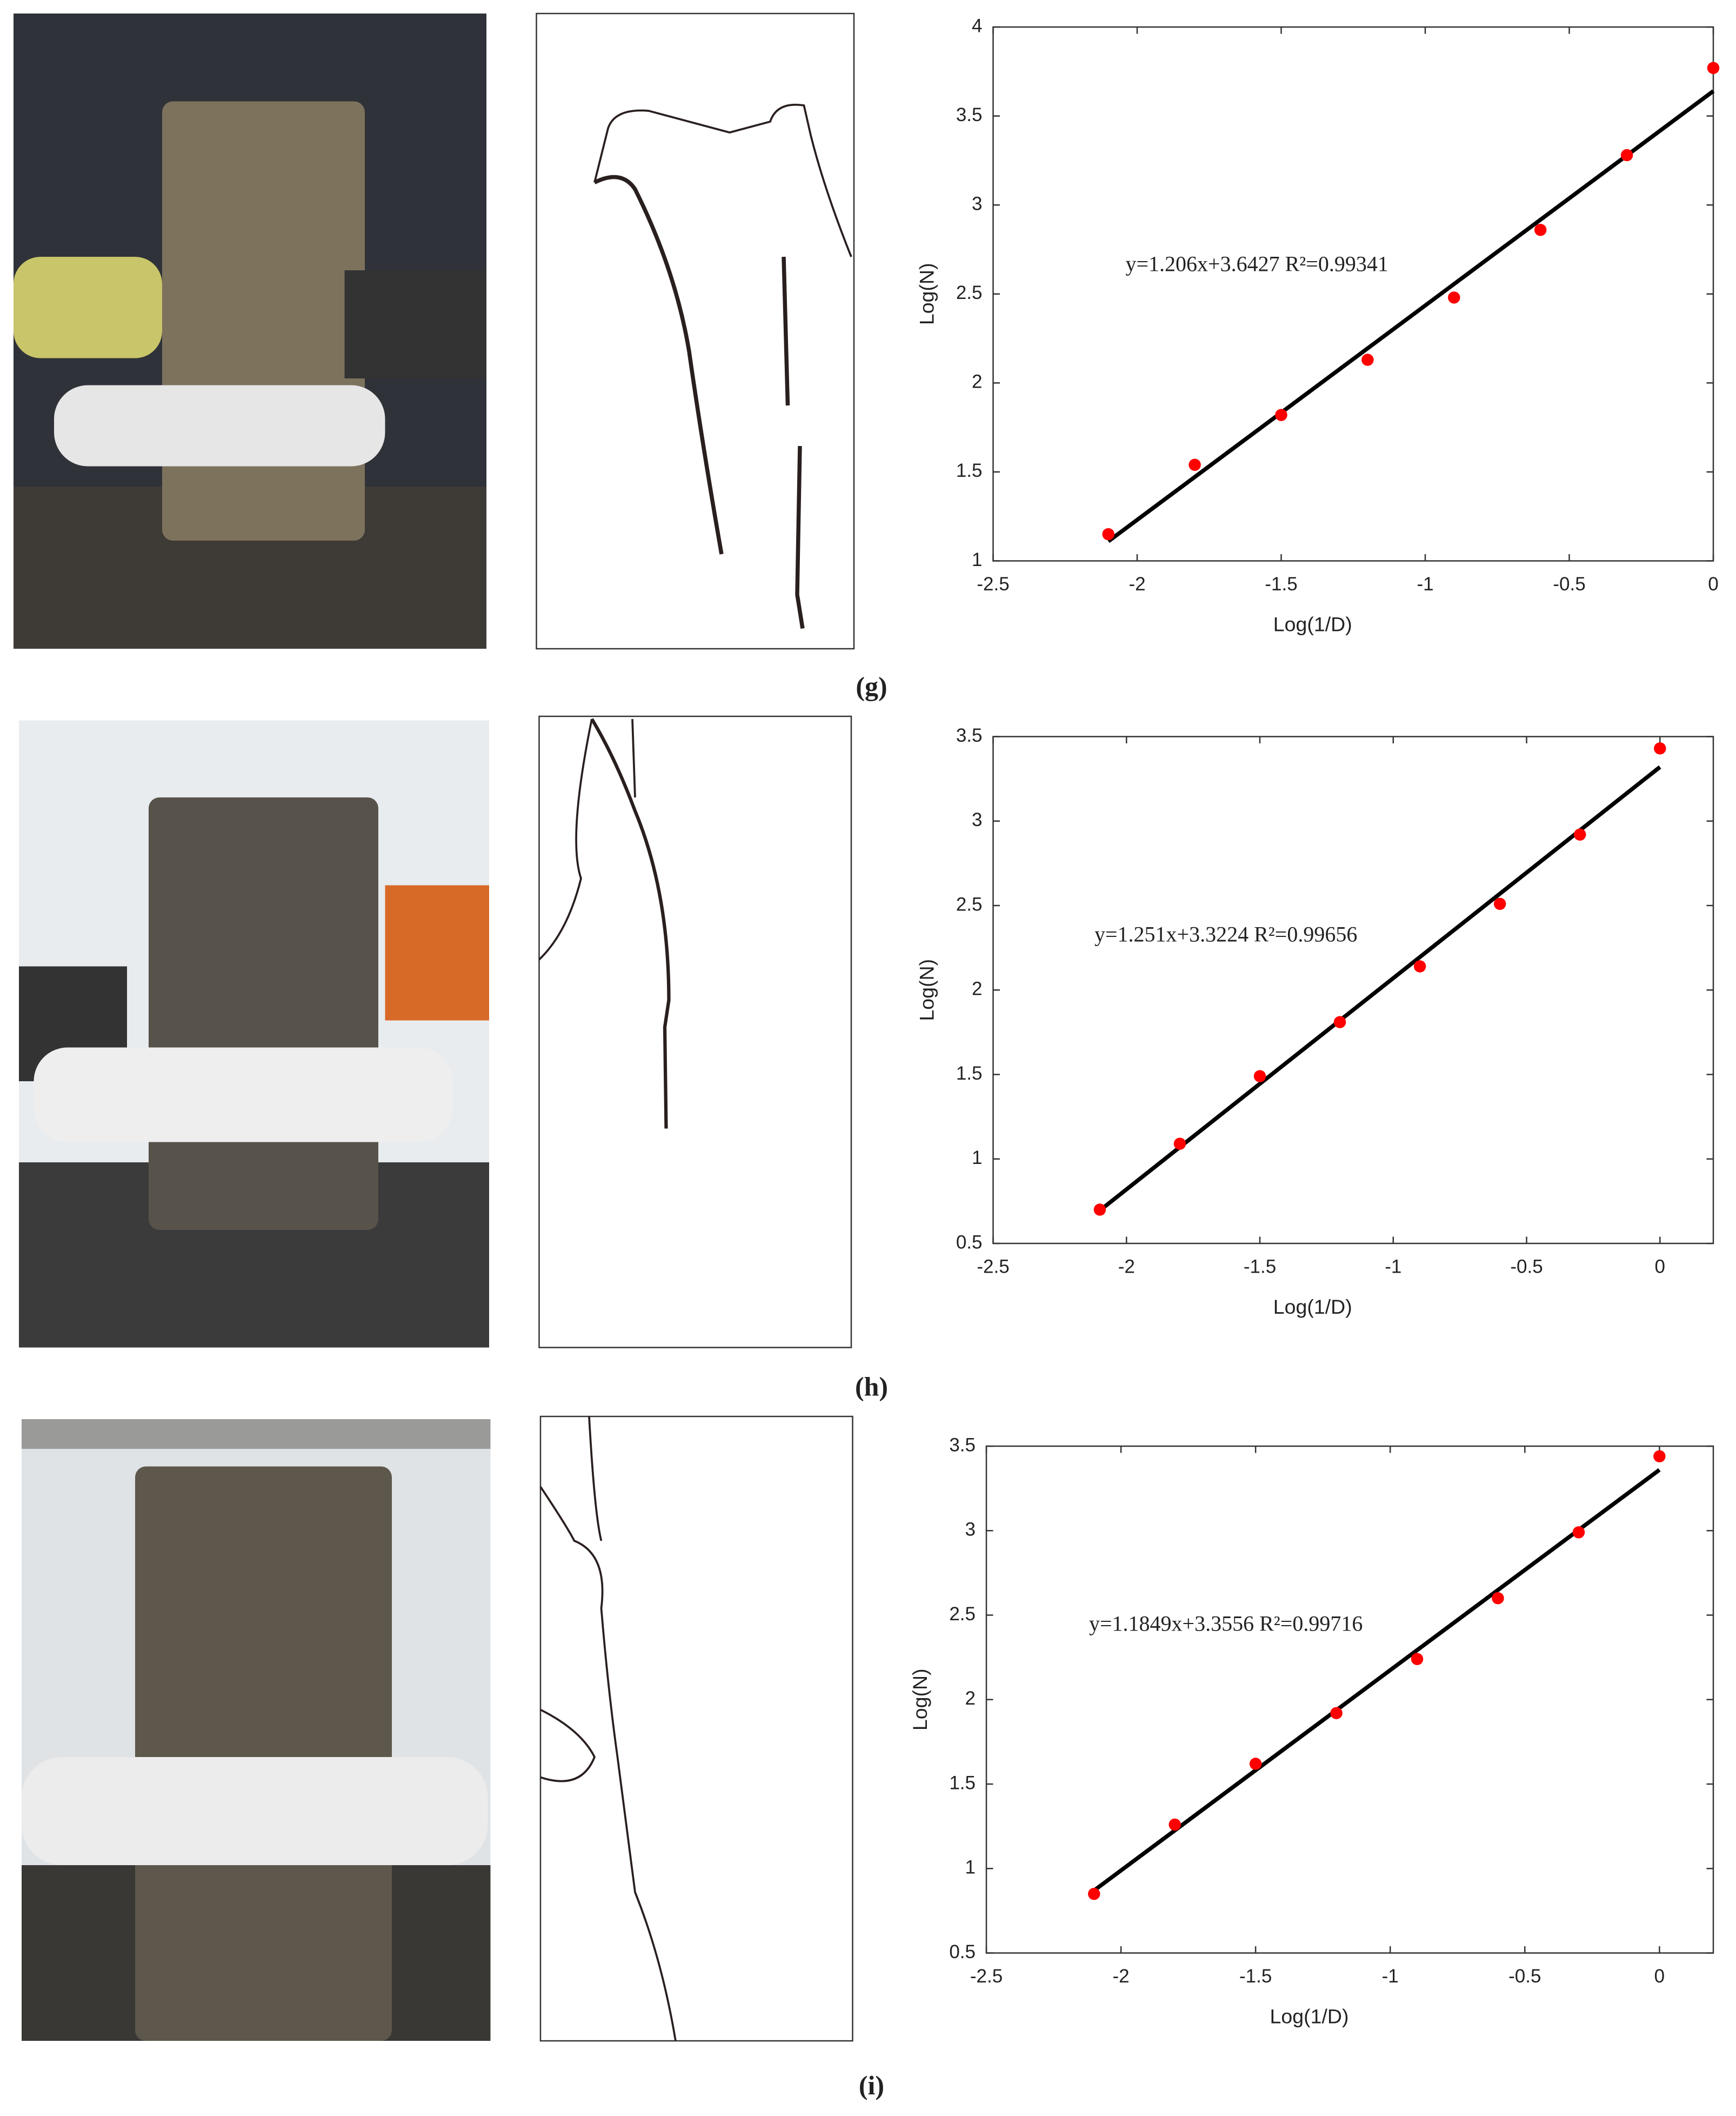 The height and width of the screenshot is (2116, 1736). I want to click on fit-annotation: y=1.206x+3.6427 R²=0.99341, so click(1257, 264).